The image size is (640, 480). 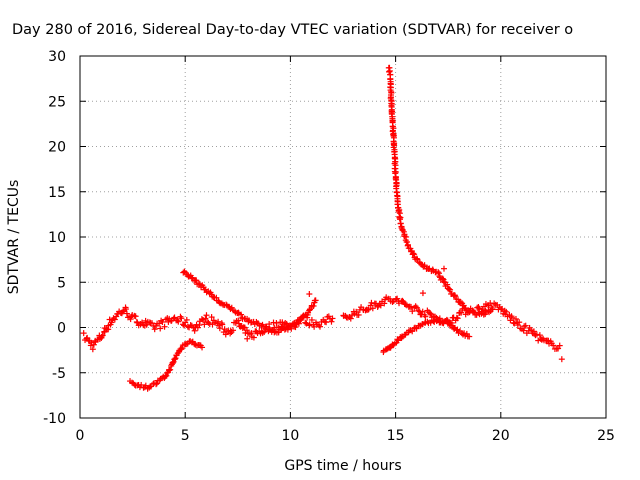 What do you see at coordinates (290, 436) in the screenshot?
I see `x-tick-label: 10` at bounding box center [290, 436].